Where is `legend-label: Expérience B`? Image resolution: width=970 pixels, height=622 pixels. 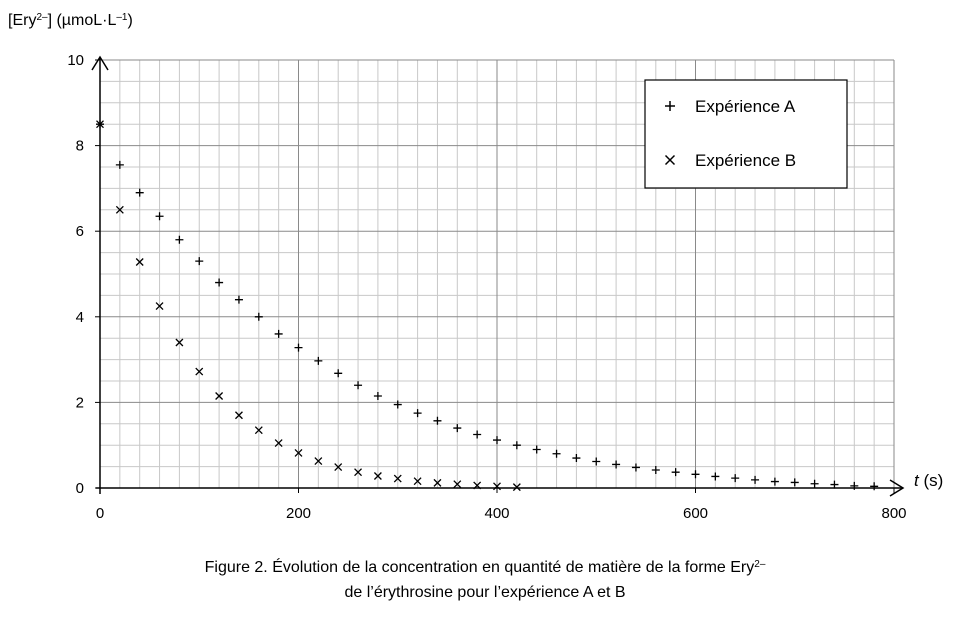 legend-label: Expérience B is located at coordinates (745, 160).